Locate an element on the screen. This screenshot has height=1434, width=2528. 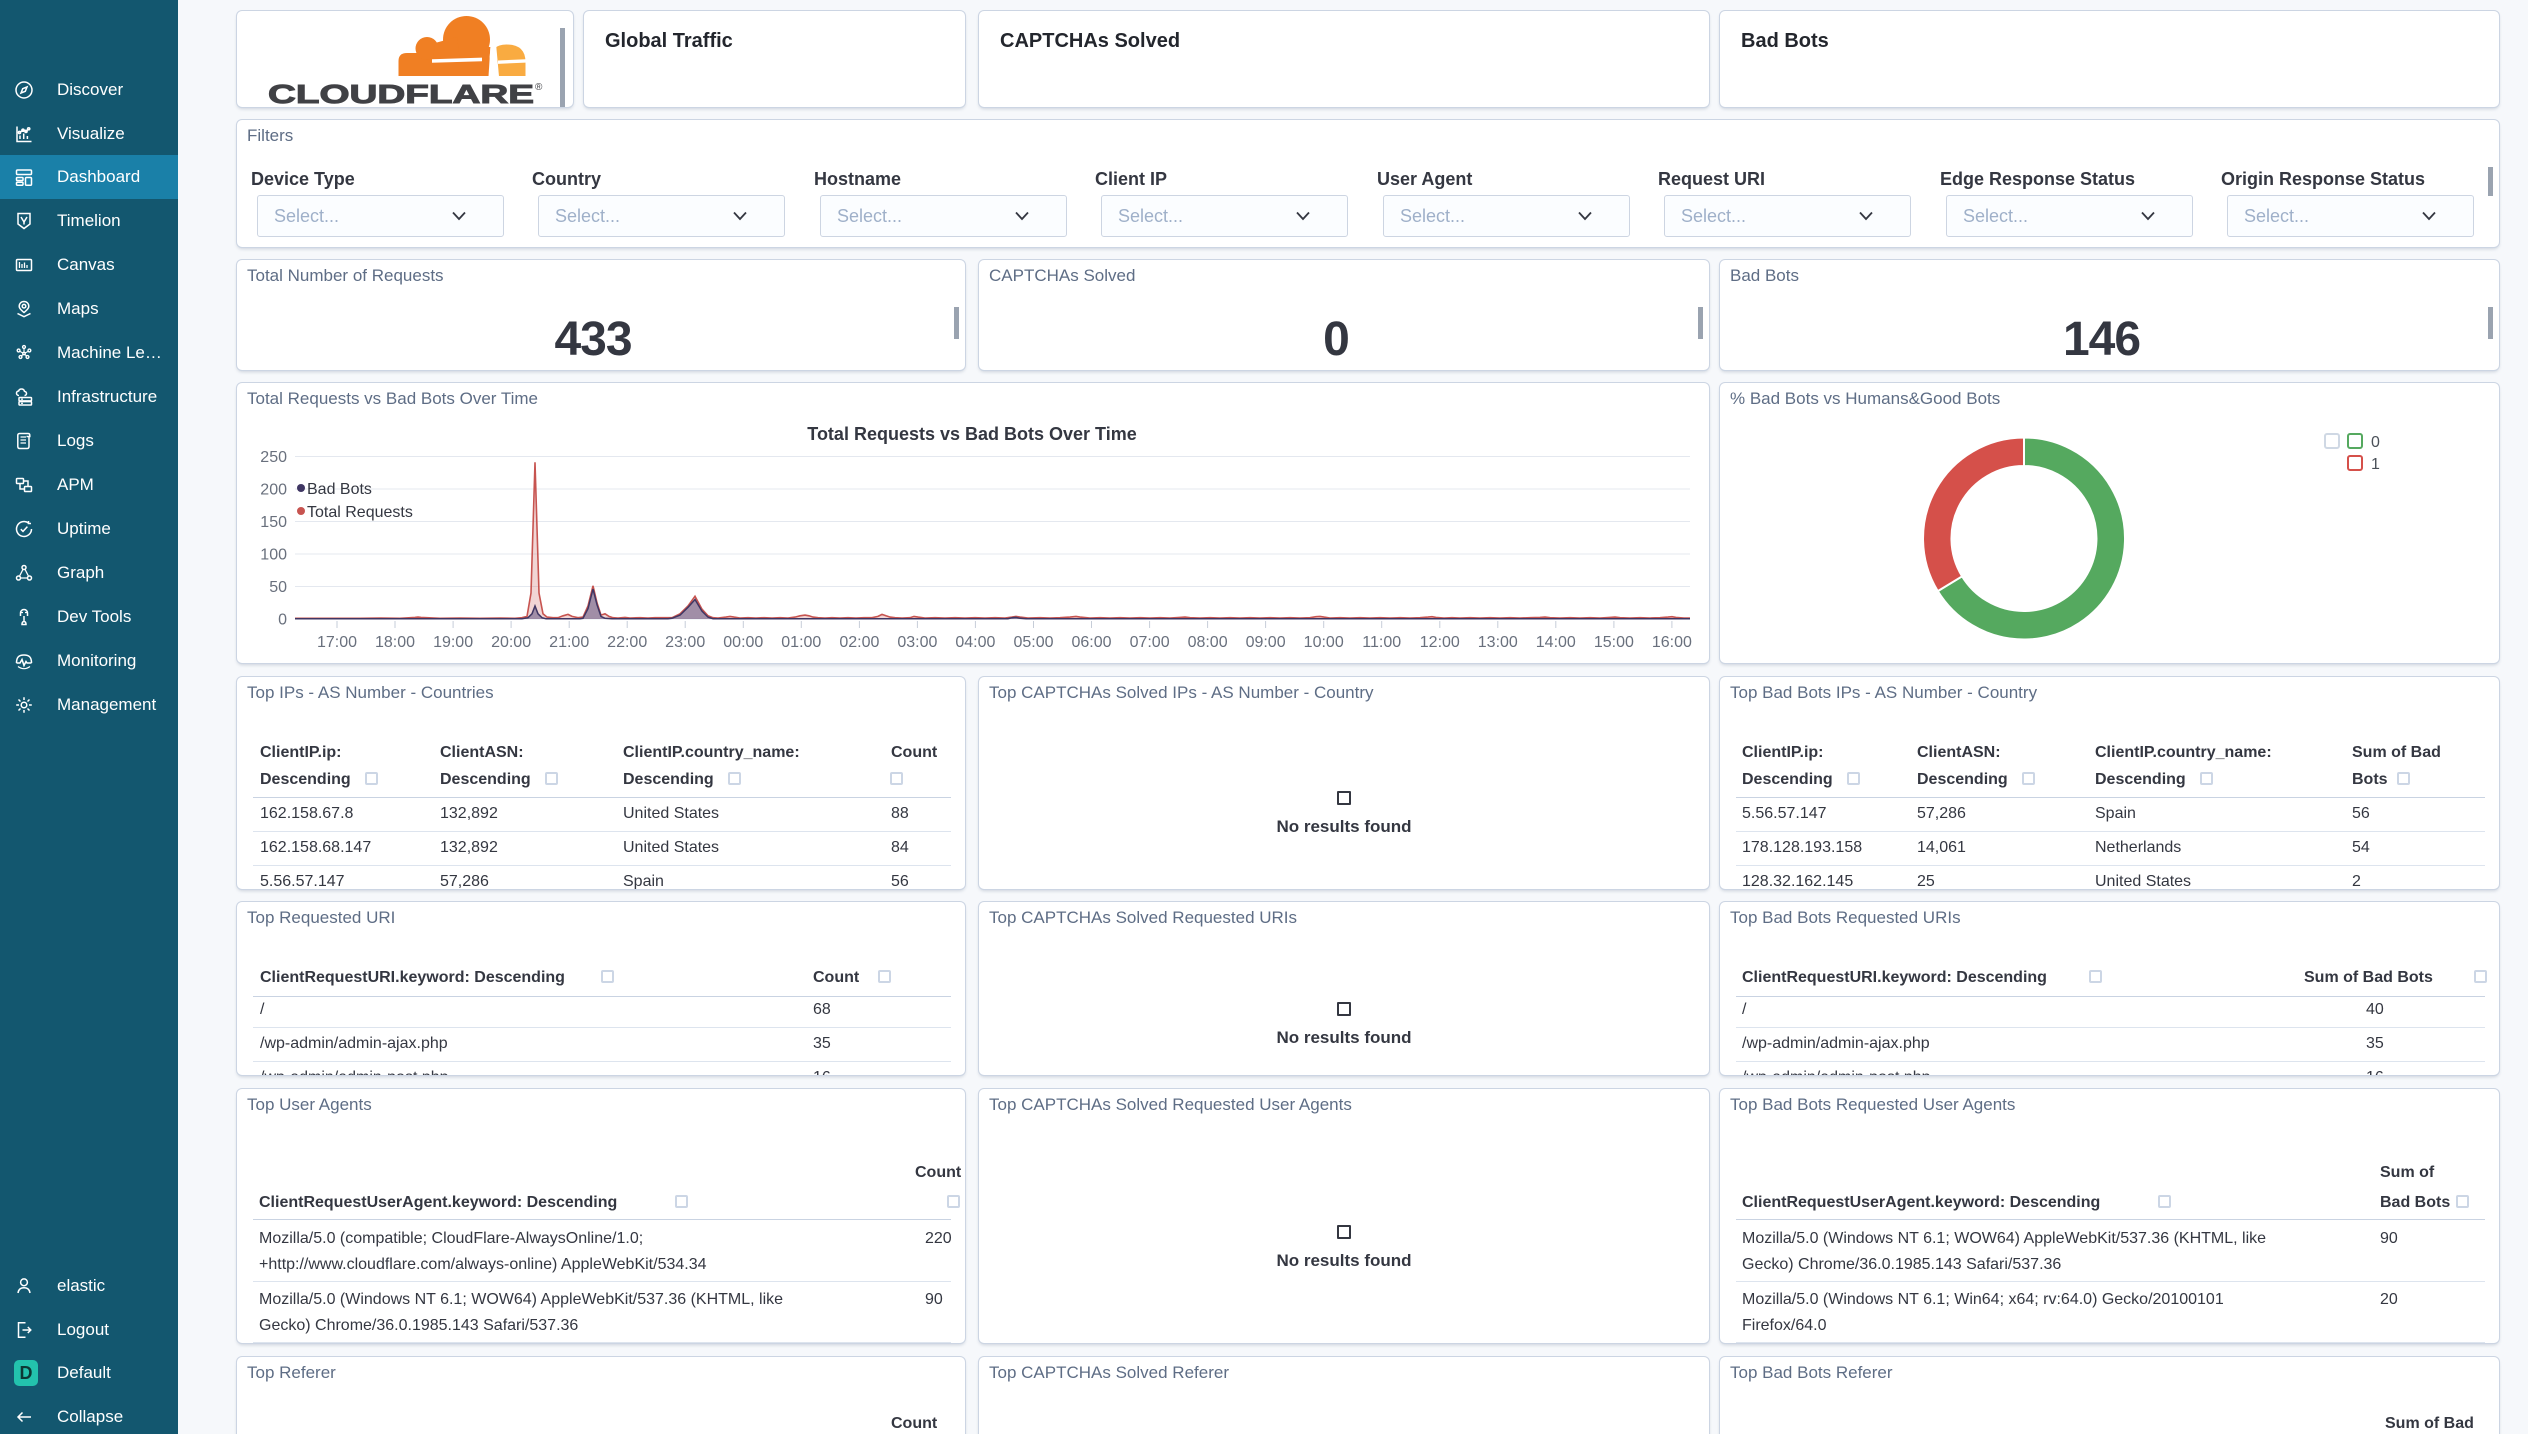
svg-text: 21:00 is located at coordinates (569, 642).